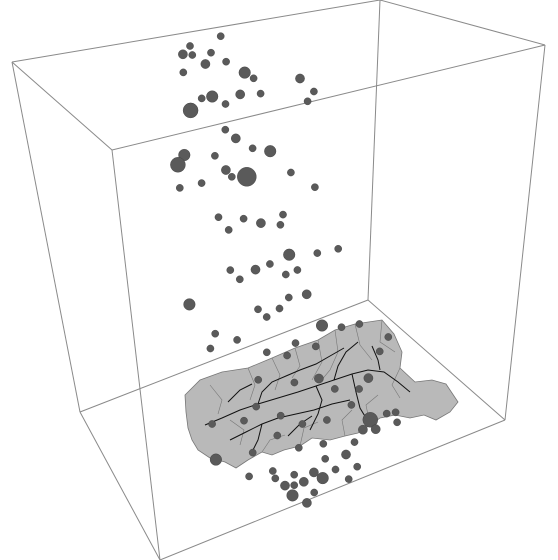  What do you see at coordinates (46, 237) in the screenshot?
I see `box-edge-AE` at bounding box center [46, 237].